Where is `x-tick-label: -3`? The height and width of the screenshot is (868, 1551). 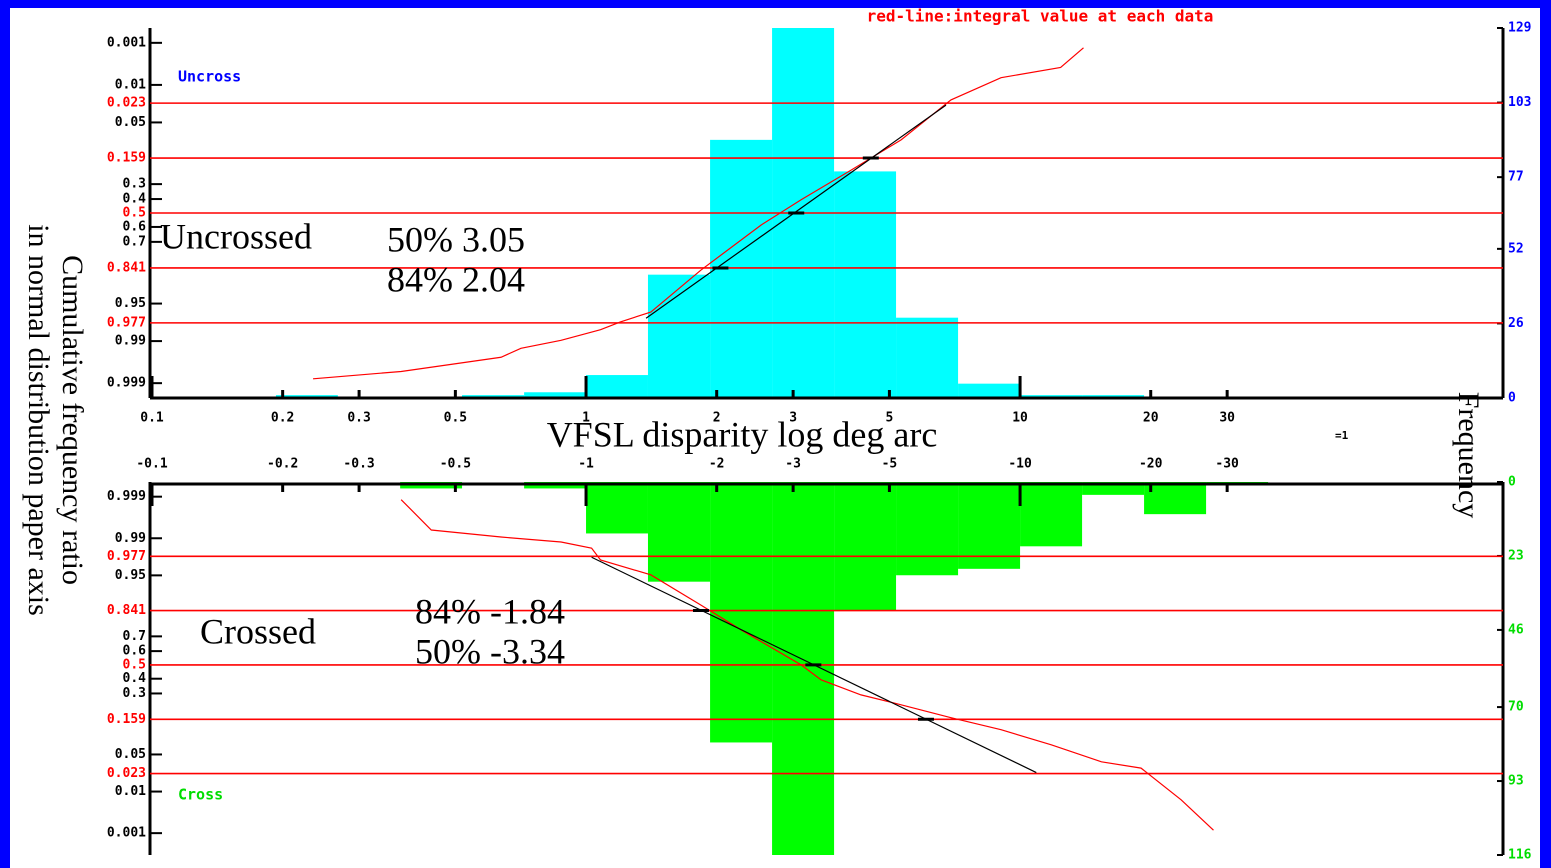
x-tick-label: -3 is located at coordinates (793, 464).